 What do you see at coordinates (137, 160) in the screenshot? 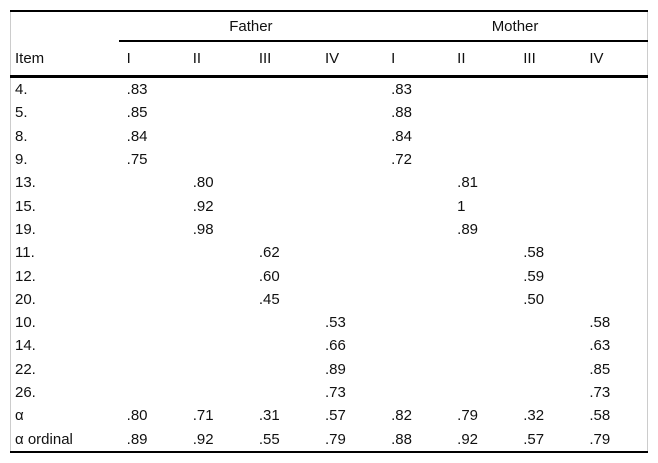
I see `loading-value-cell: .75` at bounding box center [137, 160].